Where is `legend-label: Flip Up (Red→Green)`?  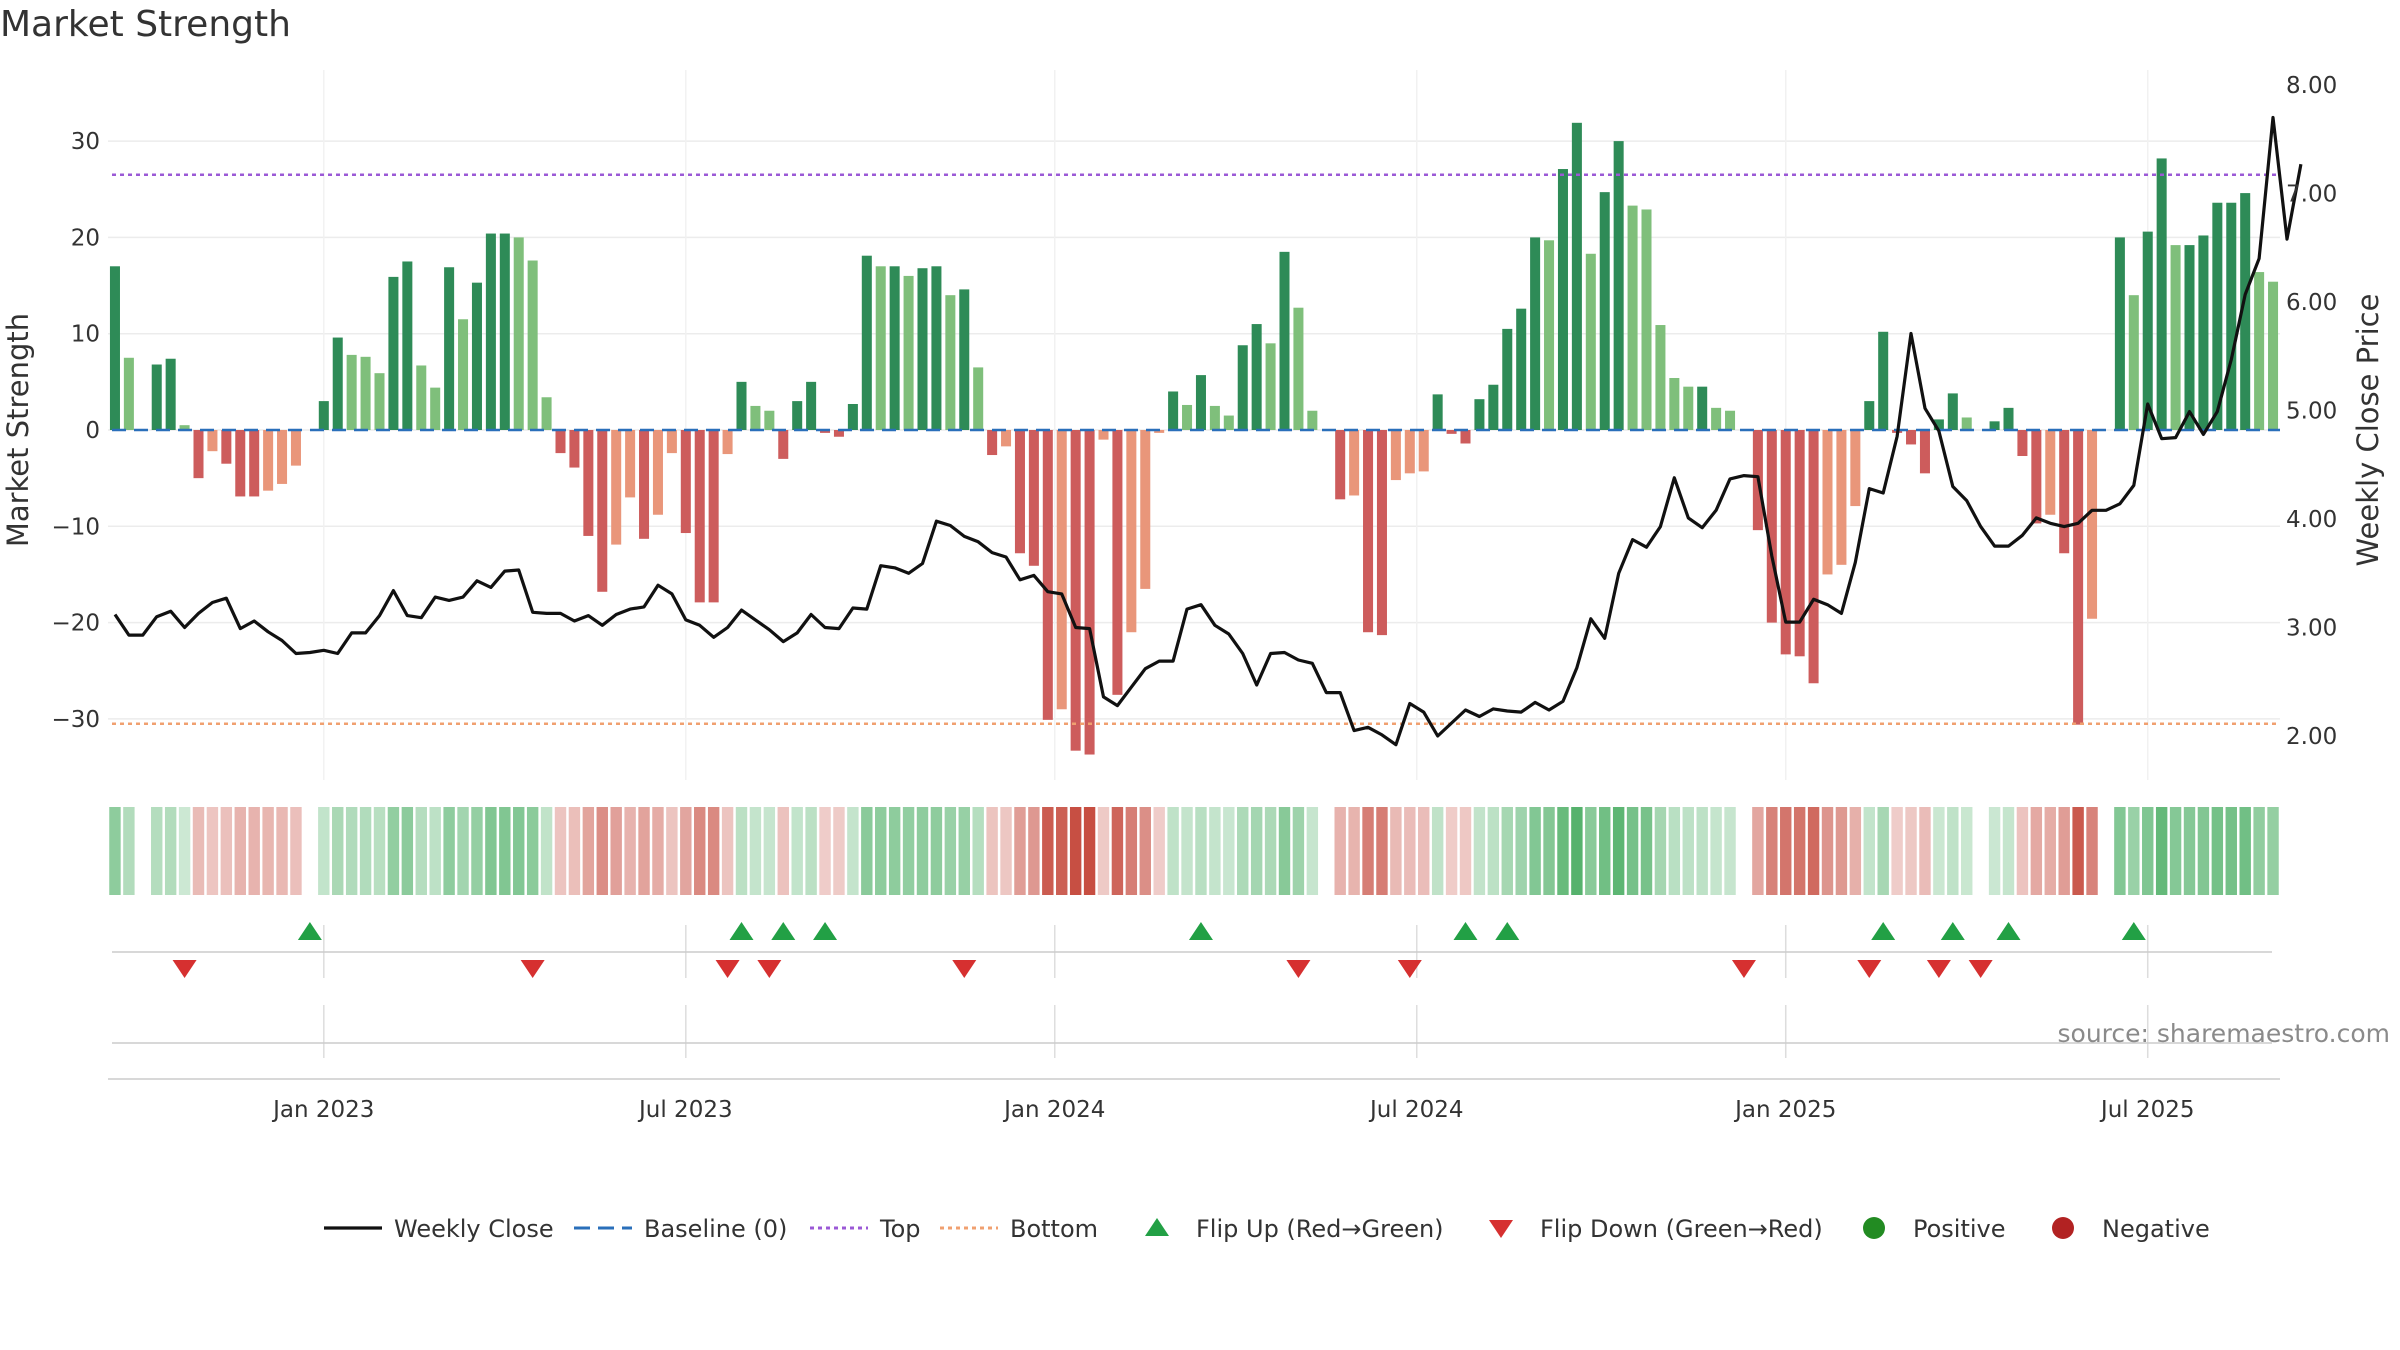 legend-label: Flip Up (Red→Green) is located at coordinates (1320, 1229).